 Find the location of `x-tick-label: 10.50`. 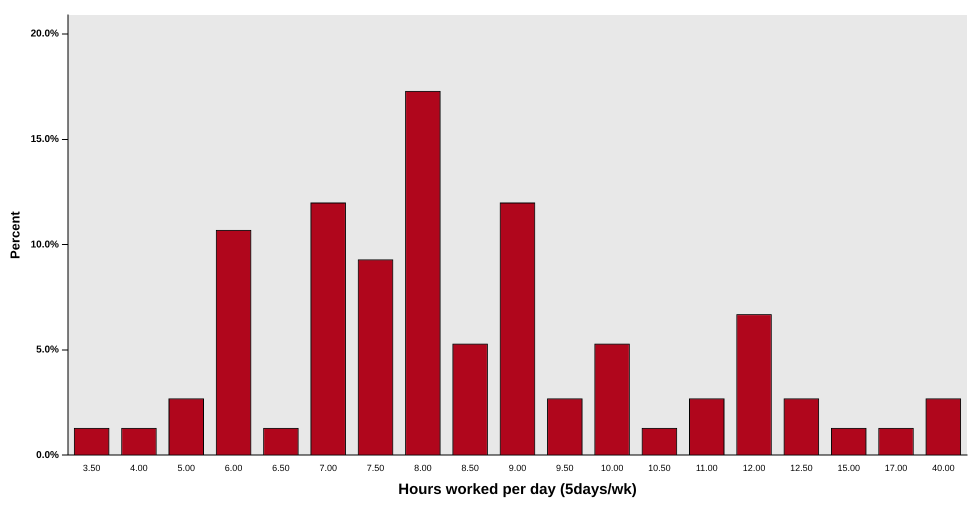

x-tick-label: 10.50 is located at coordinates (659, 468).